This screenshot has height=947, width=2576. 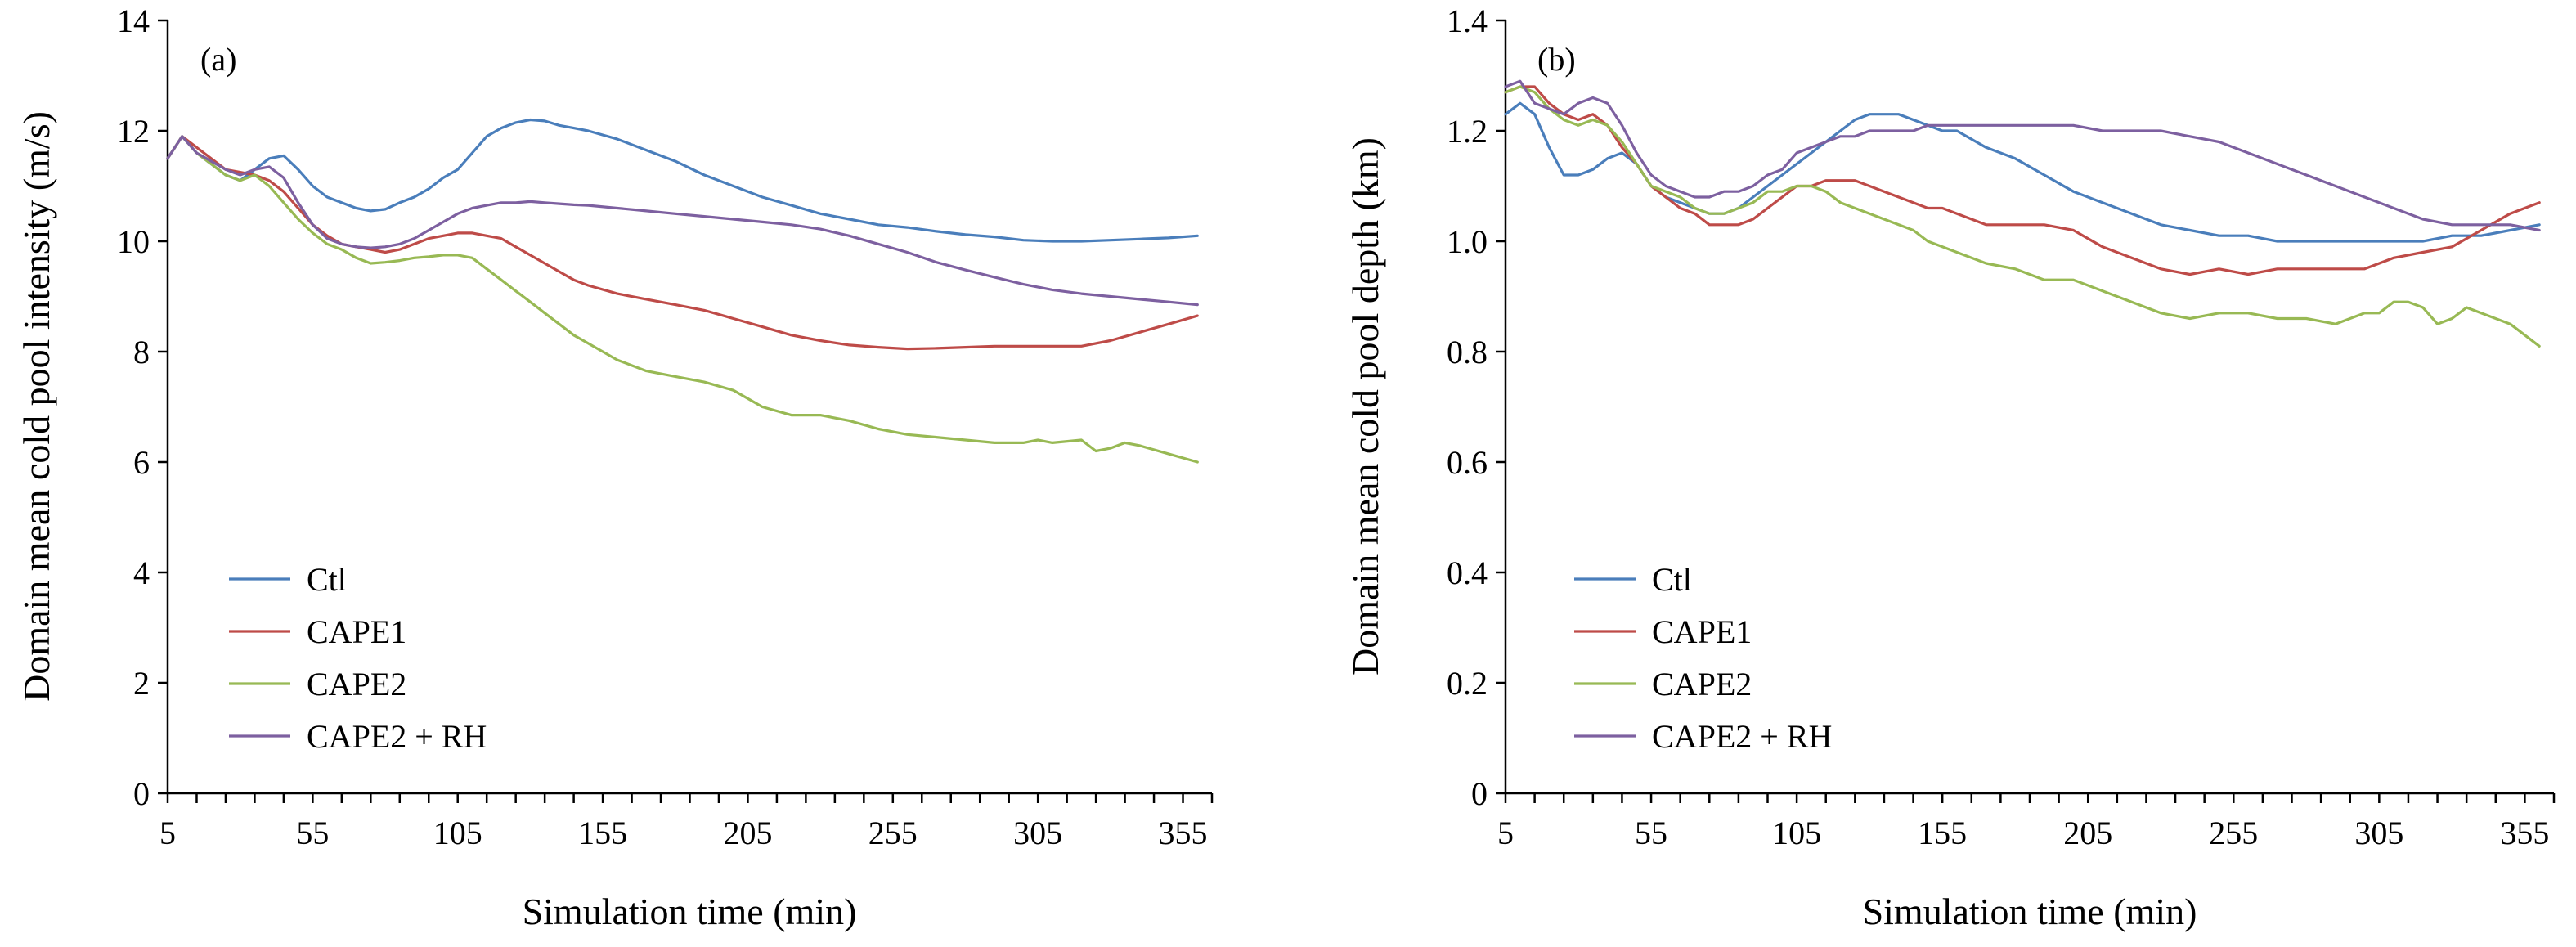 What do you see at coordinates (1468, 131) in the screenshot?
I see `panel-b-y-tick-label: 1.2` at bounding box center [1468, 131].